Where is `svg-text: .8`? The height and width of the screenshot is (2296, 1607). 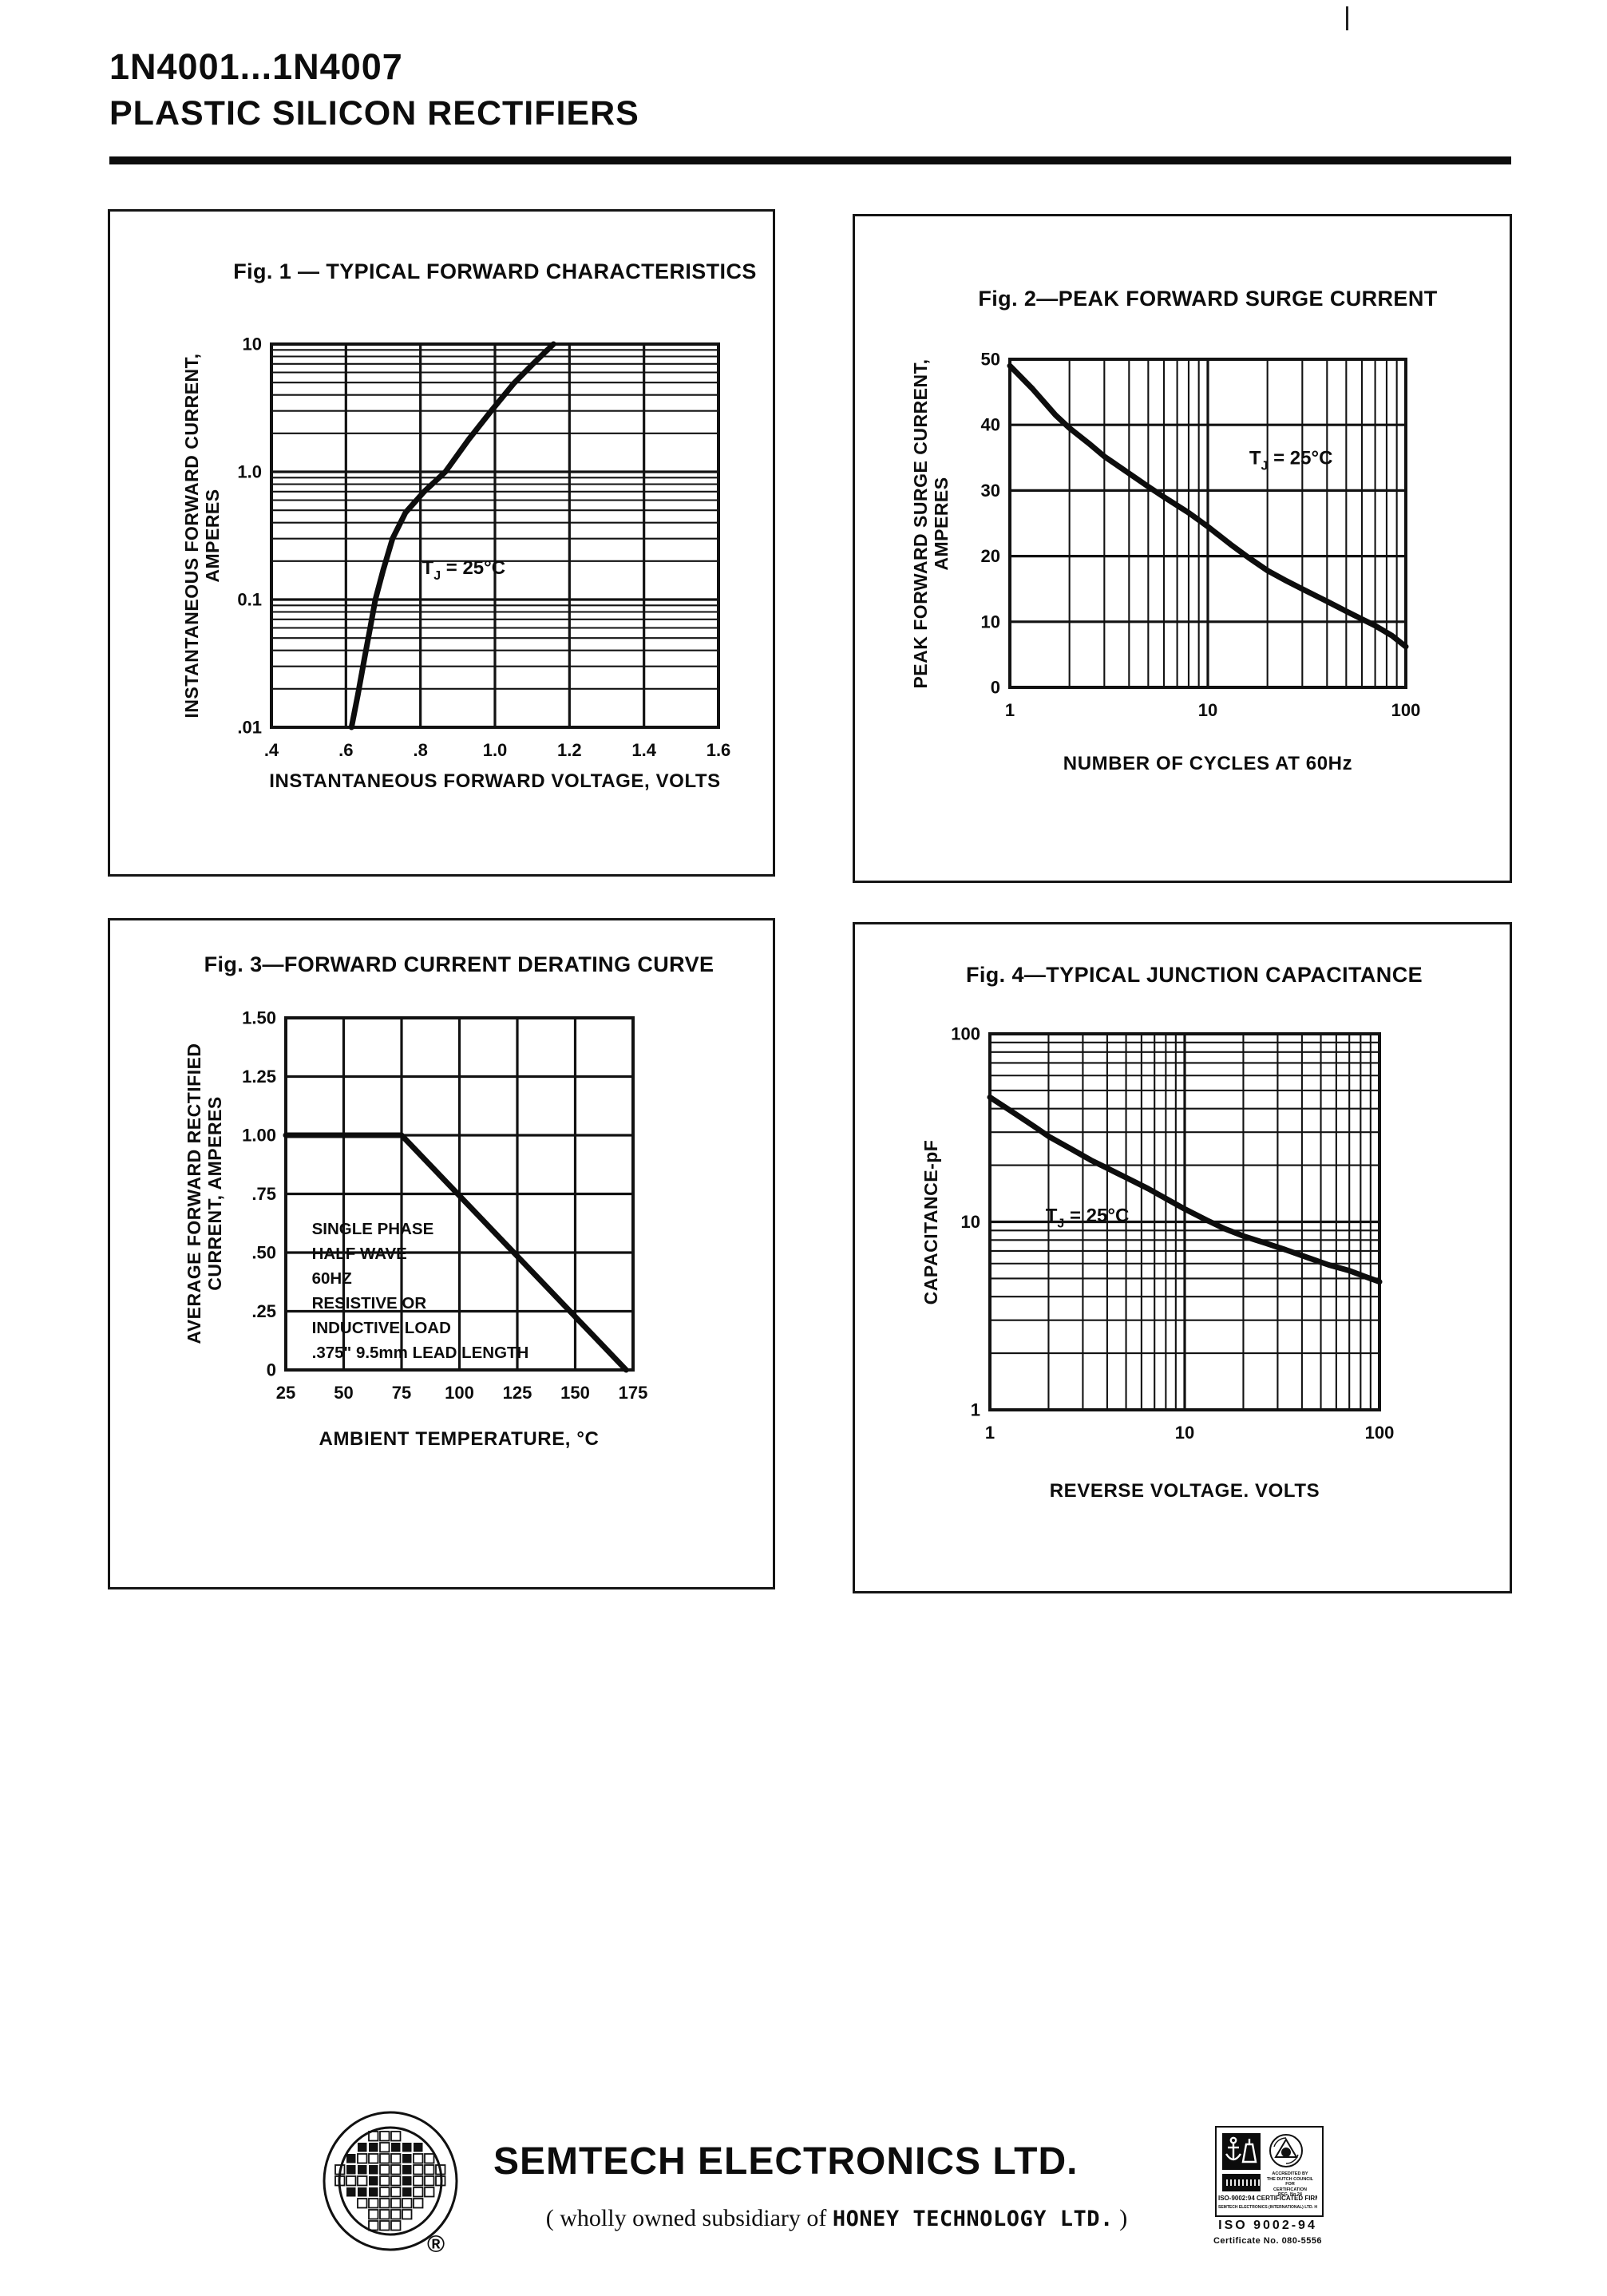
svg-text: .8 is located at coordinates (420, 750).